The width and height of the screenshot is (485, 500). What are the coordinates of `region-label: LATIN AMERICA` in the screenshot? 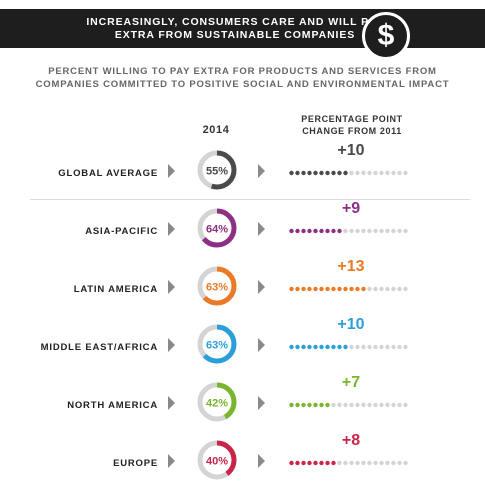 It's located at (115, 289).